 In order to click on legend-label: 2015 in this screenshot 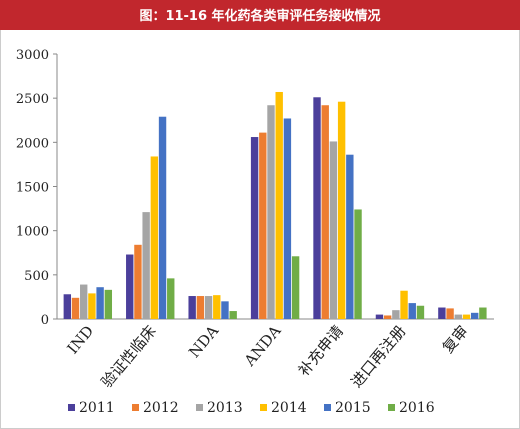, I will do `click(353, 408)`.